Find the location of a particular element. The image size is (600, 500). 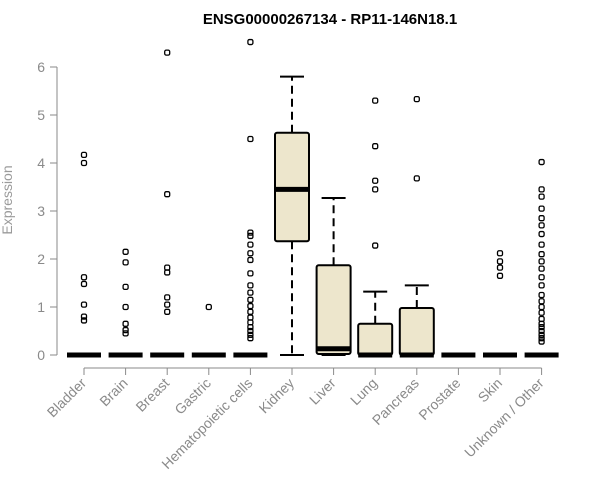

box-lung is located at coordinates (375, 227).